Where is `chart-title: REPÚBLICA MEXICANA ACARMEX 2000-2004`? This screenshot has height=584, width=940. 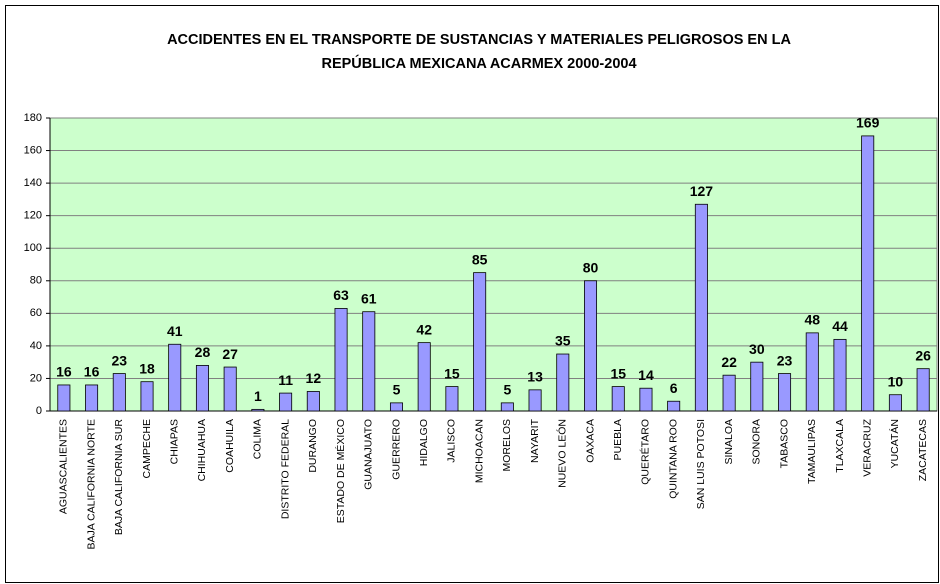 chart-title: REPÚBLICA MEXICANA ACARMEX 2000-2004 is located at coordinates (478, 63).